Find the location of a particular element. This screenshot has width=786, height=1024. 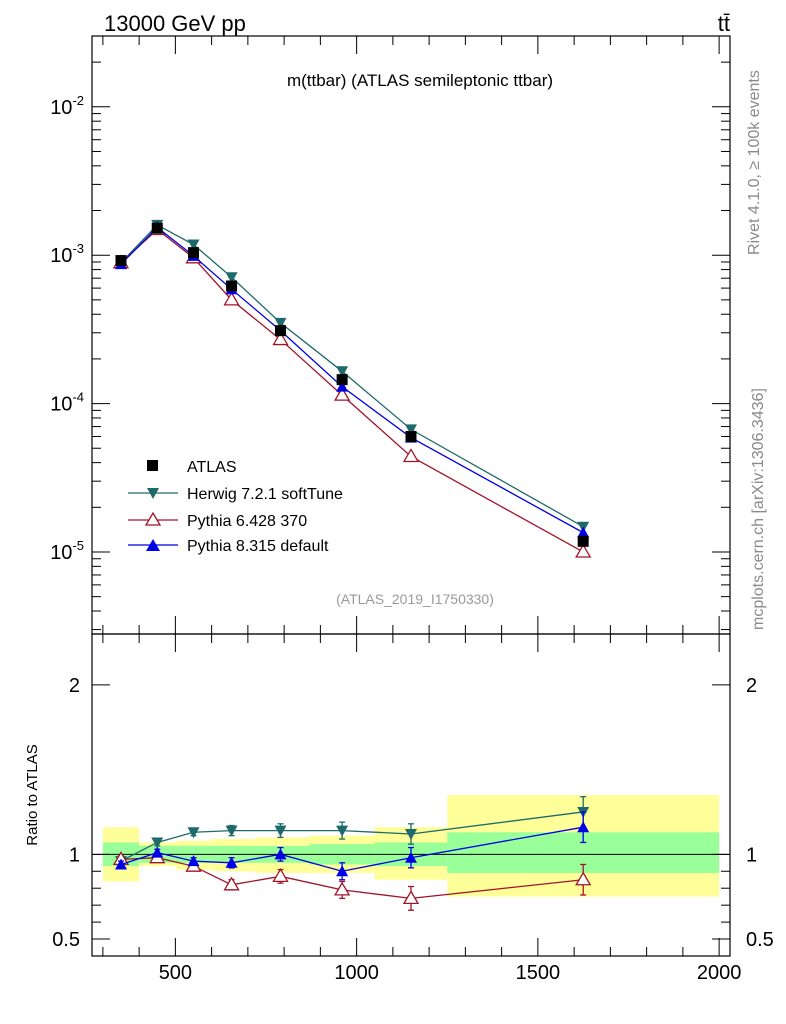

legend-marker-herwig is located at coordinates (153, 493).